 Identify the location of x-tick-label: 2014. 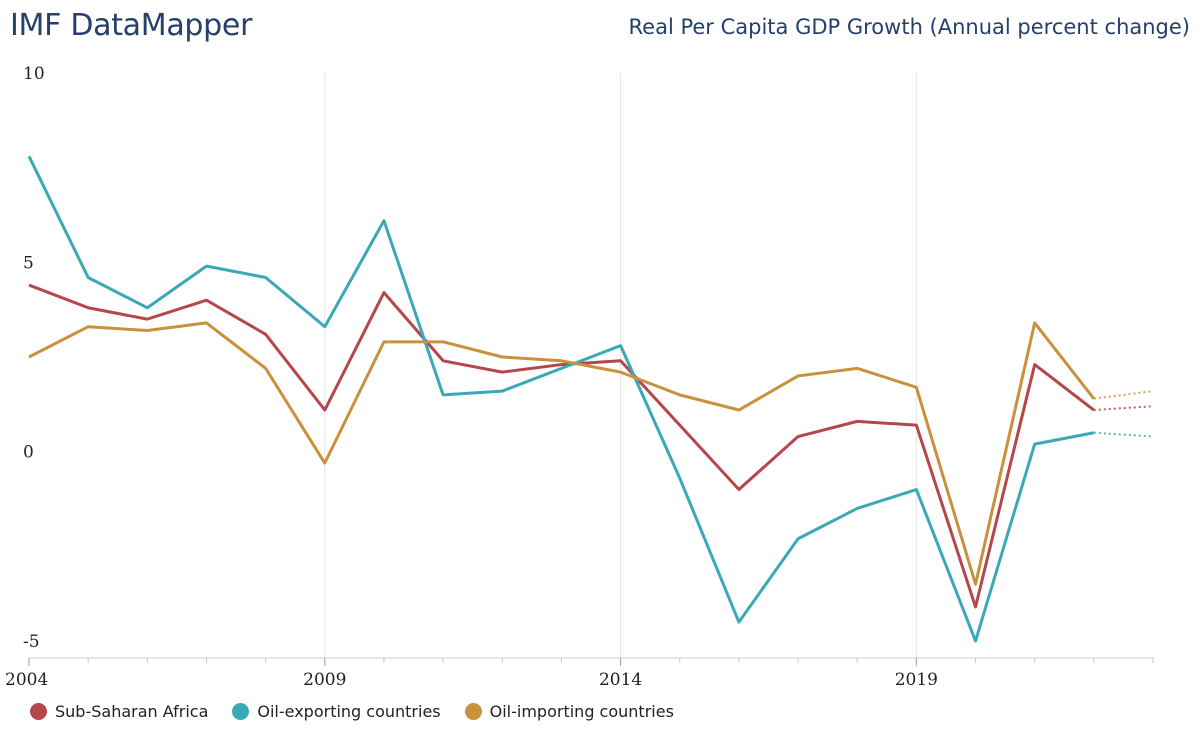
(620, 680).